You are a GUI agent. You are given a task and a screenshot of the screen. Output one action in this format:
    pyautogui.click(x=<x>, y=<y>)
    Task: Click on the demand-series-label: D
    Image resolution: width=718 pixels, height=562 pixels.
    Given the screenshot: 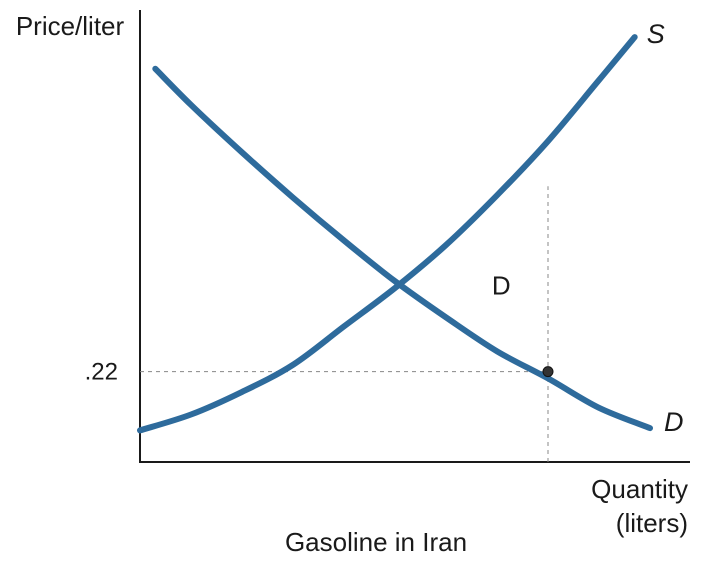 What is the action you would take?
    pyautogui.click(x=674, y=422)
    